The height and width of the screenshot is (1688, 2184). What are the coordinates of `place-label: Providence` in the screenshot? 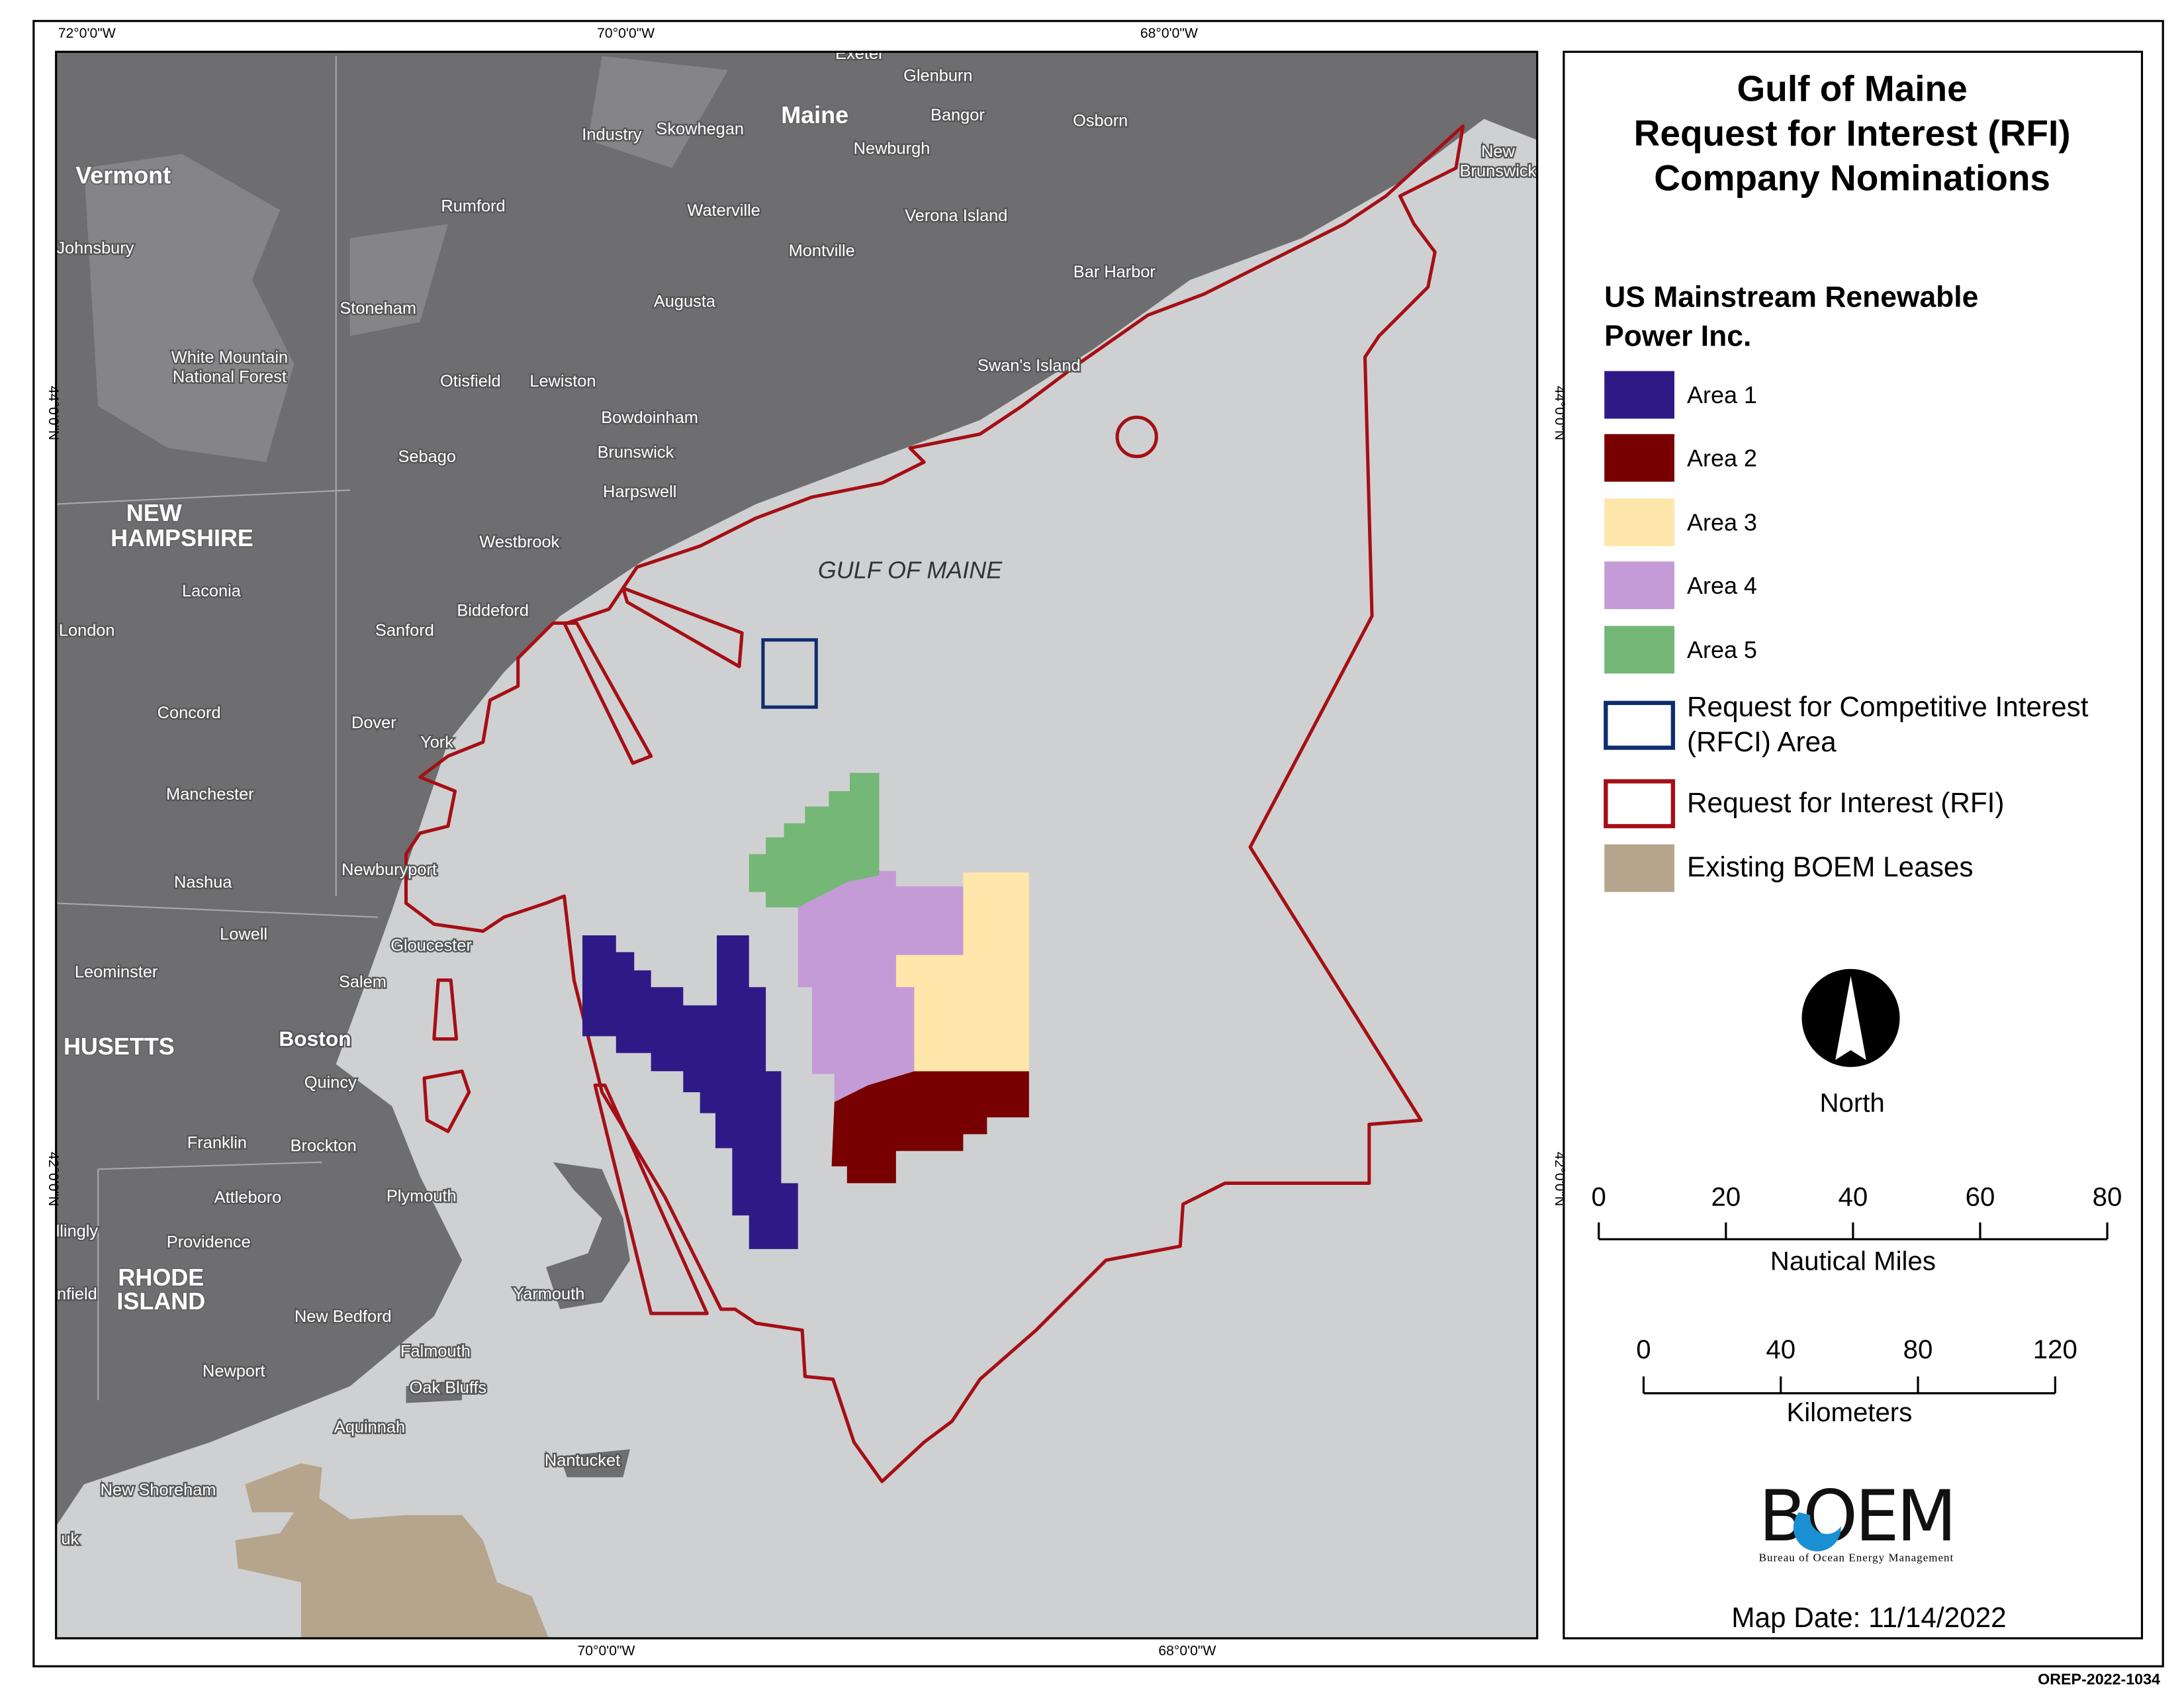 It's located at (209, 1242).